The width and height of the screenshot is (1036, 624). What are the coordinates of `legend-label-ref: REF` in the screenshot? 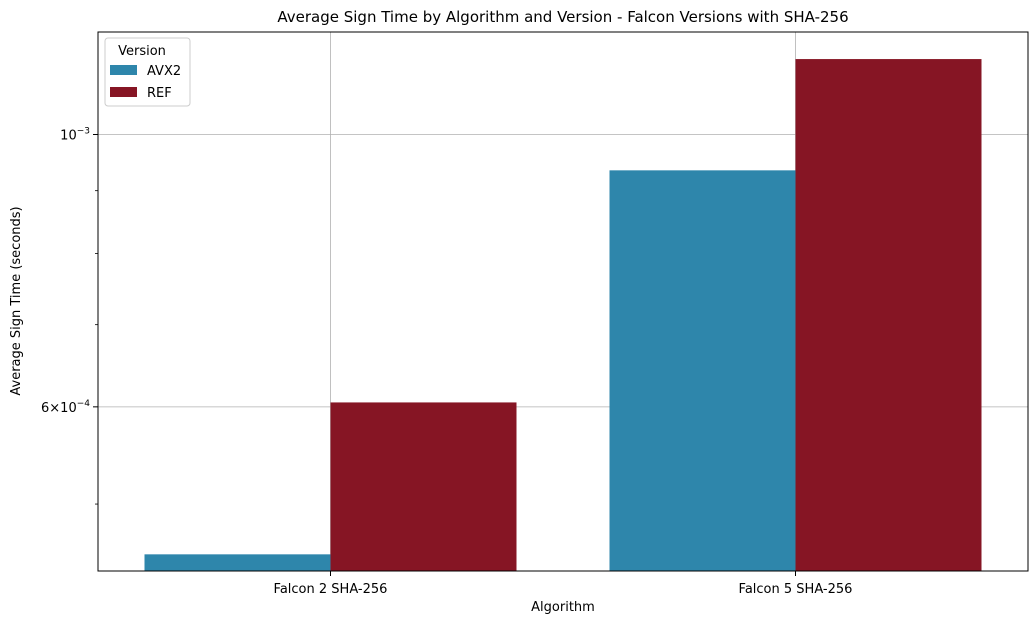 It's located at (159, 93).